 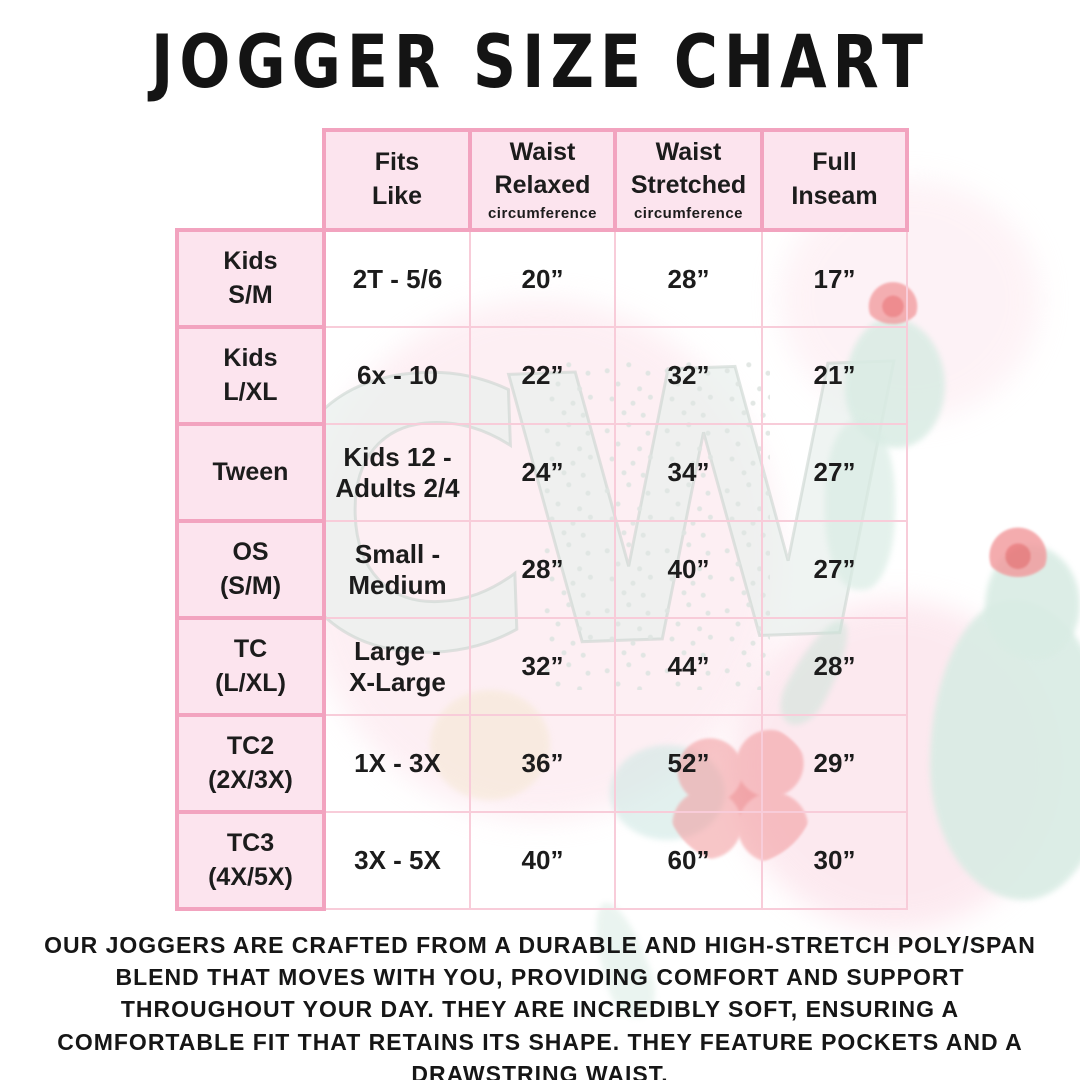 I want to click on waist-relaxed-cell: 28”, so click(x=542, y=569).